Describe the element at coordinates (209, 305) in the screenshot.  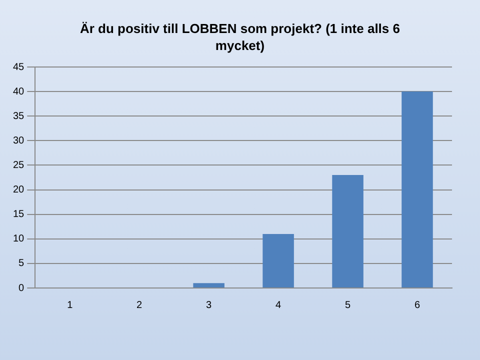
I see `x-tick-label: 3` at that location.